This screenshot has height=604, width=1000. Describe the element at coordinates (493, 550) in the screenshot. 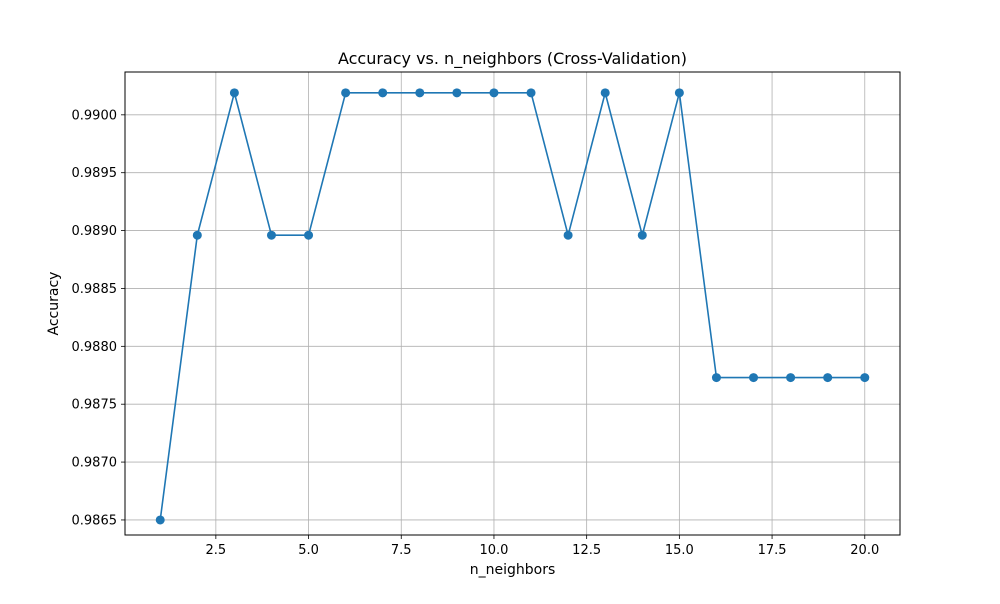

I see `x-tick-label: 10.0` at that location.